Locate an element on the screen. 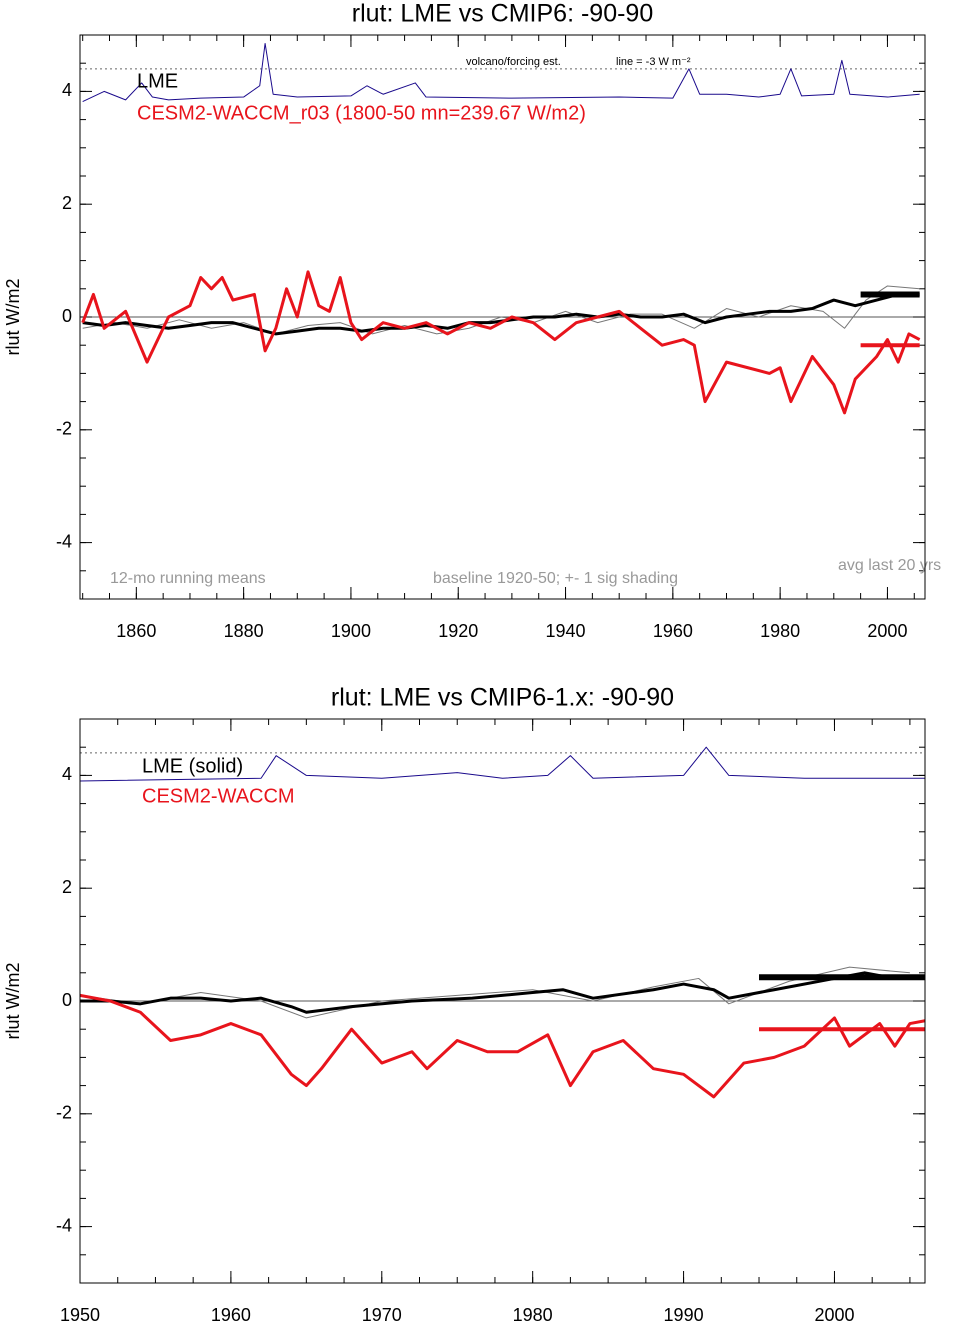 Image resolution: width=962 pixels, height=1325 pixels. chart-title: rlut: LME vs CMIP6-1.x: -90-90 is located at coordinates (502, 698).